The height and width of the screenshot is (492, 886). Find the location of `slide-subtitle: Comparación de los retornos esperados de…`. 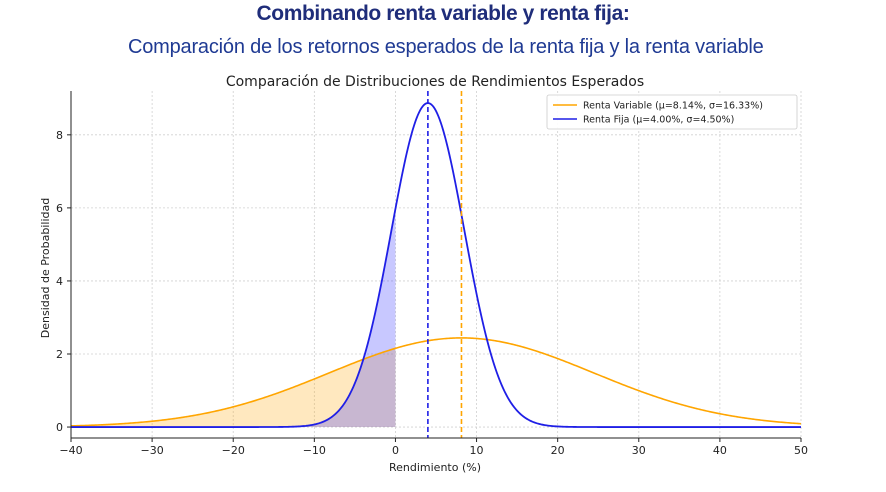

slide-subtitle: Comparación de los retornos esperados de… is located at coordinates (446, 47).